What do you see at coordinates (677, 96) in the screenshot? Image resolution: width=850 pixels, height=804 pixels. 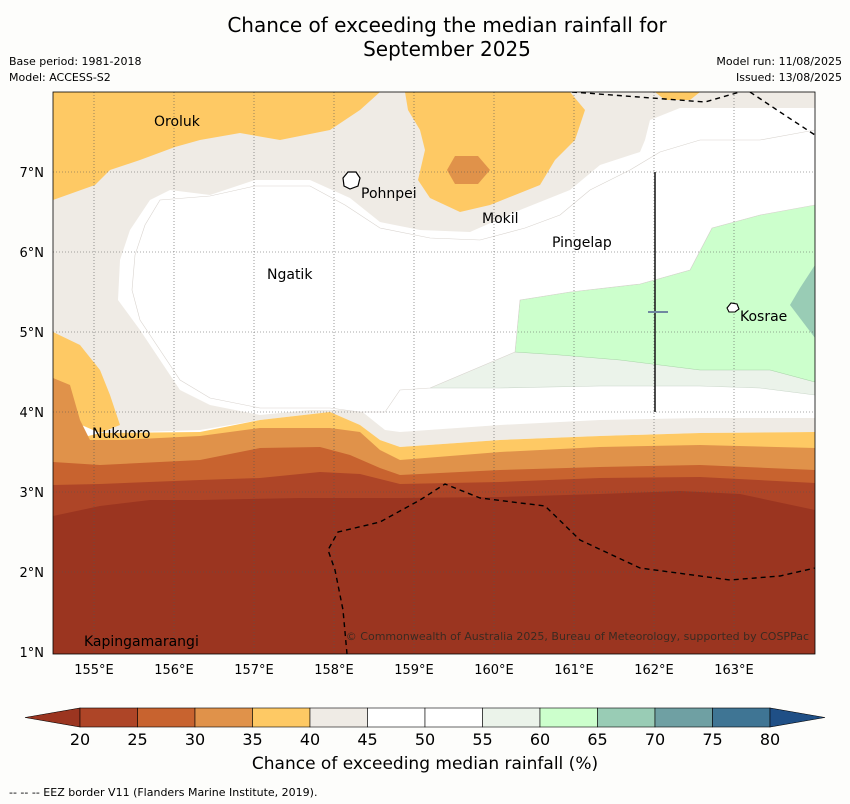 I see `region-35-40-small` at bounding box center [677, 96].